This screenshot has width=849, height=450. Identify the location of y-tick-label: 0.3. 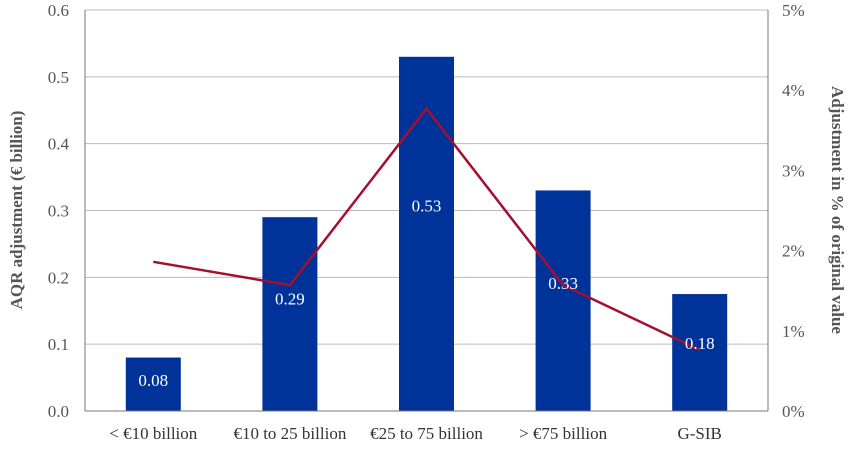
(58, 211).